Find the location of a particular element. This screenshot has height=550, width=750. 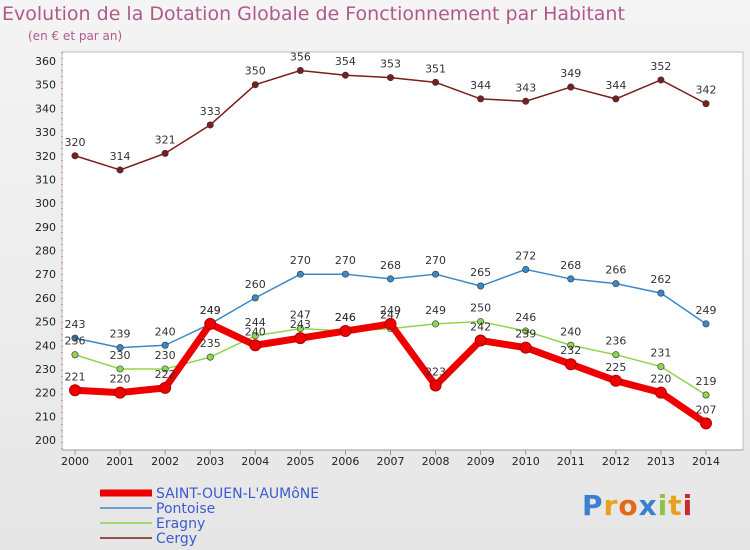

x-tick-label: 2004 is located at coordinates (255, 461).